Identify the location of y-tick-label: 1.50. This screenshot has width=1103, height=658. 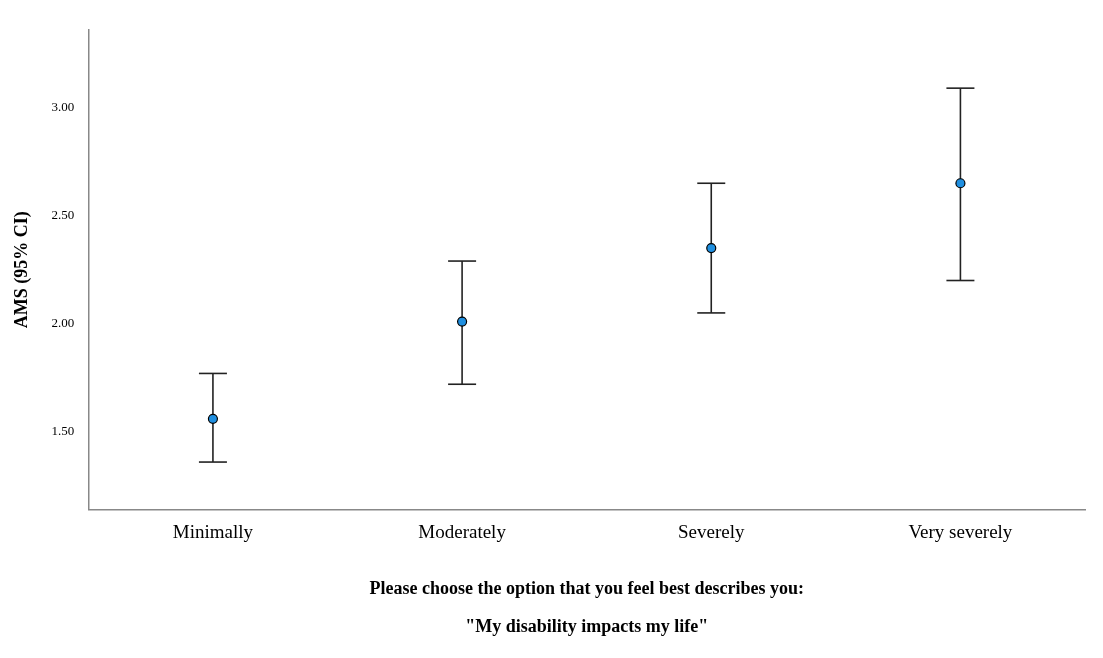
(63, 431).